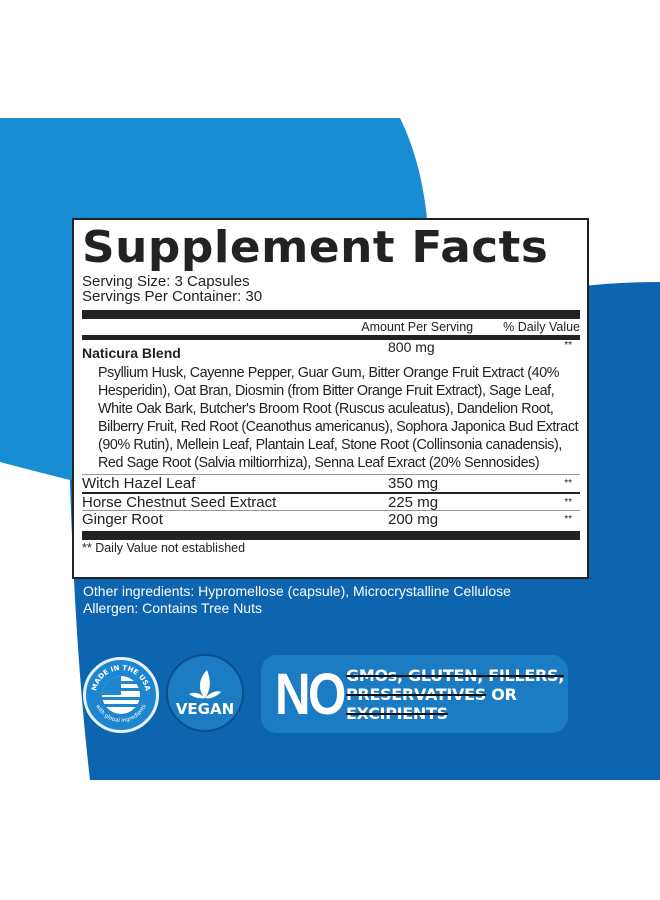 This screenshot has height=900, width=660. I want to click on blend-amount: 800 mg, so click(411, 347).